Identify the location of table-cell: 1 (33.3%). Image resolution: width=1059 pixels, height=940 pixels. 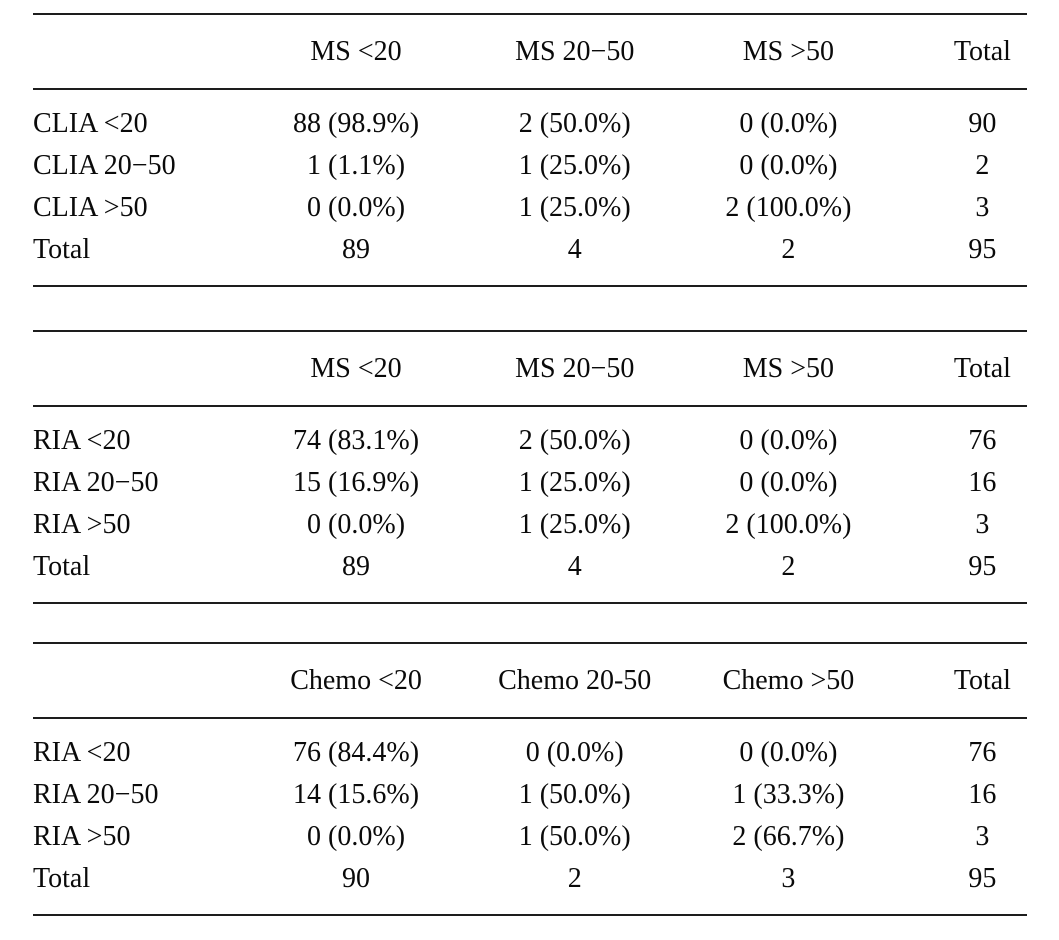
(788, 794).